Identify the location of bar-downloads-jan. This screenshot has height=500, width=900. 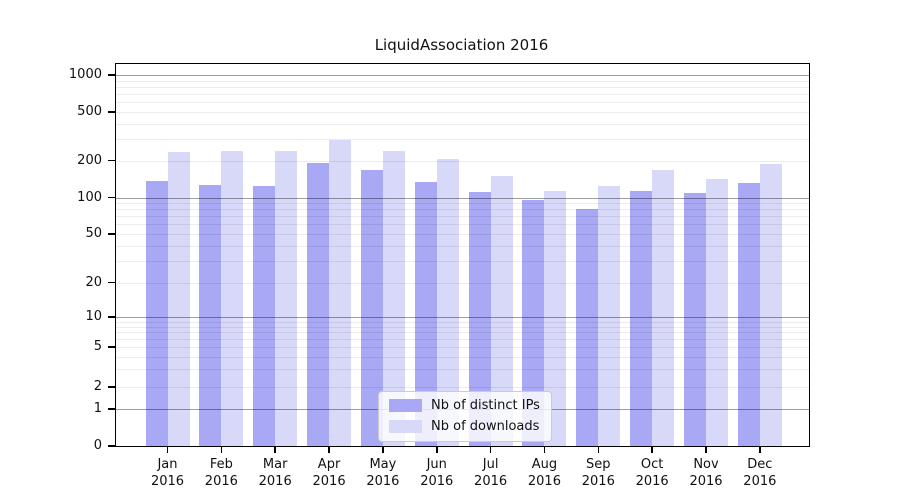
(178, 298).